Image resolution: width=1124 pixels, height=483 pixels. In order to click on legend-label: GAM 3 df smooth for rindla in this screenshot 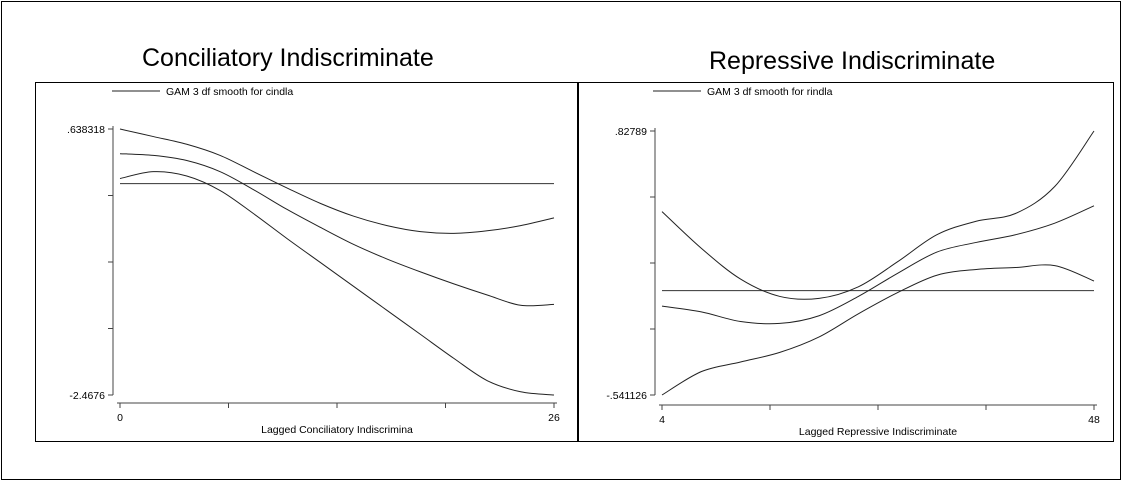, I will do `click(770, 92)`.